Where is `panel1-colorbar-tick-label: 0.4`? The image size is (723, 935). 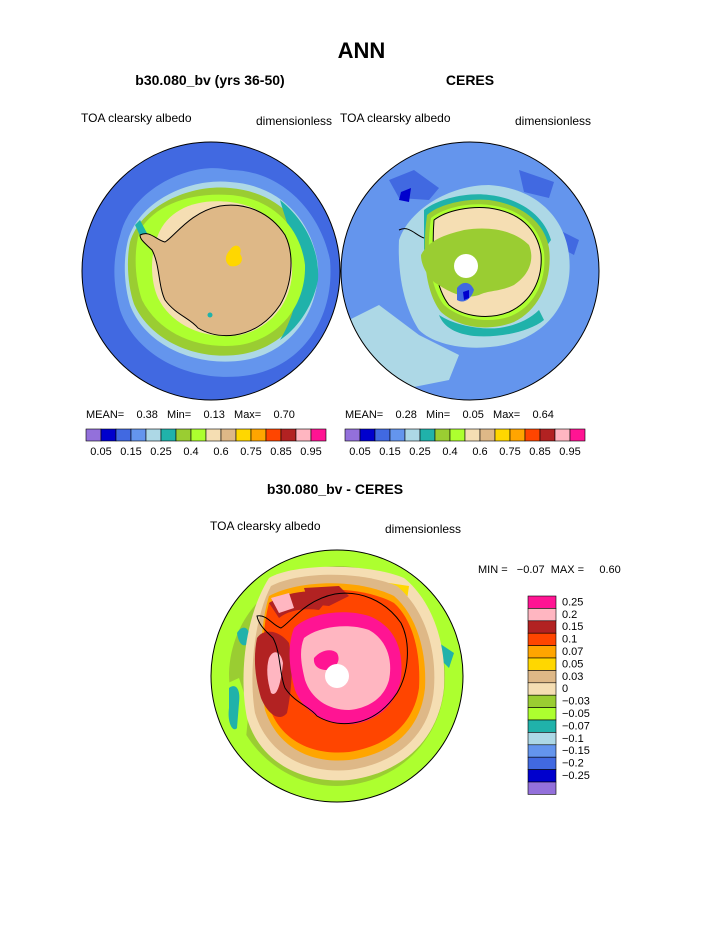
panel1-colorbar-tick-label: 0.4 is located at coordinates (190, 452).